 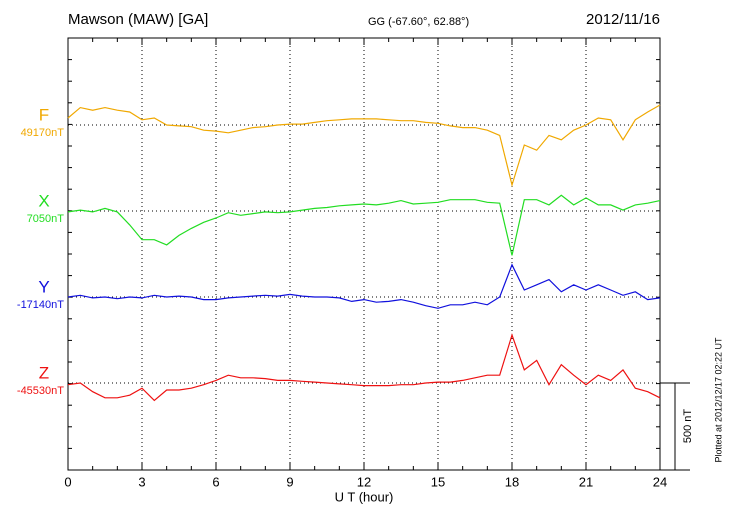 I want to click on scale-bar-label: 500 nT, so click(x=688, y=426).